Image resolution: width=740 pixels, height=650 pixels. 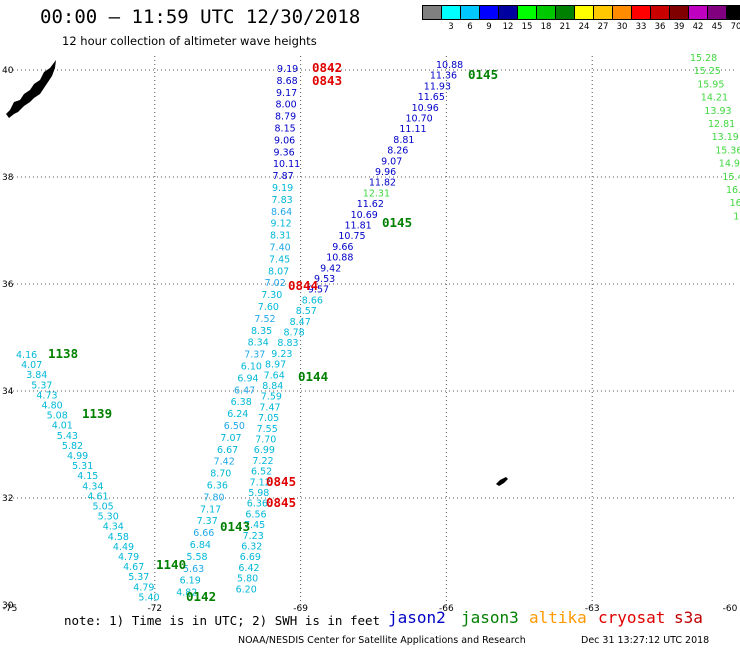 I want to click on track-b-reading: 9.07, so click(x=391, y=161).